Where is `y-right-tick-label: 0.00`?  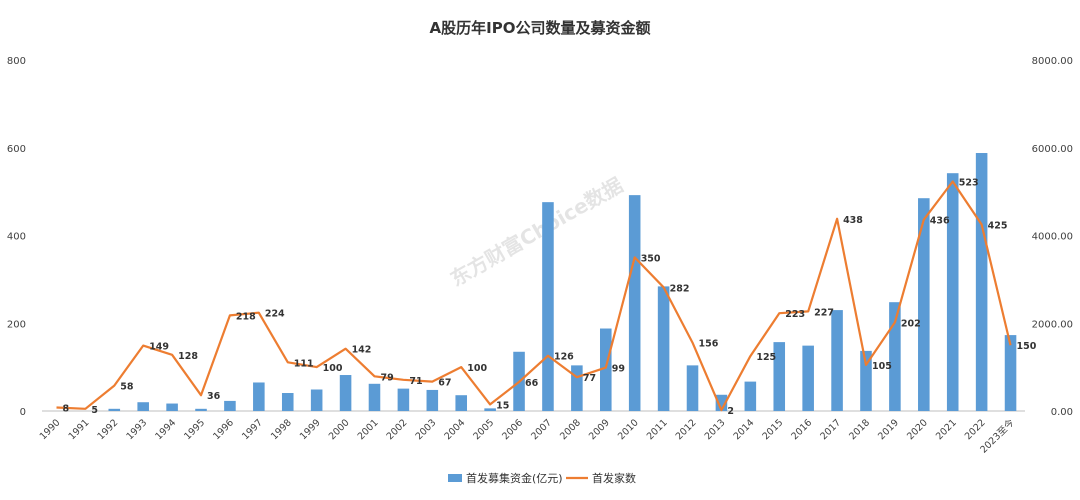 y-right-tick-label: 0.00 is located at coordinates (1062, 412).